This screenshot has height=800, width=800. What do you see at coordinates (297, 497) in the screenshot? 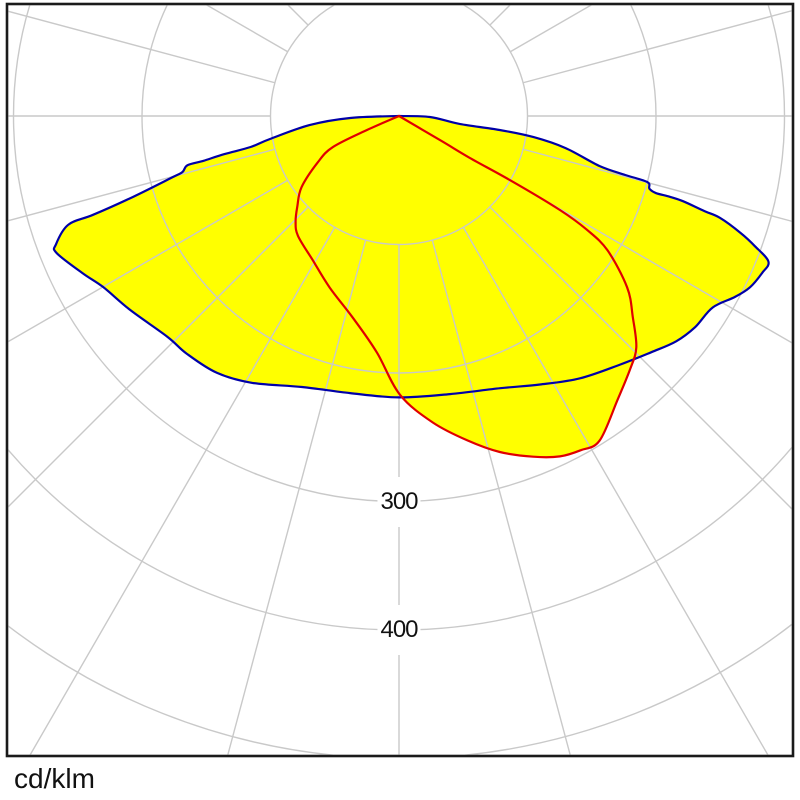
I see `grid-ray-345deg` at bounding box center [297, 497].